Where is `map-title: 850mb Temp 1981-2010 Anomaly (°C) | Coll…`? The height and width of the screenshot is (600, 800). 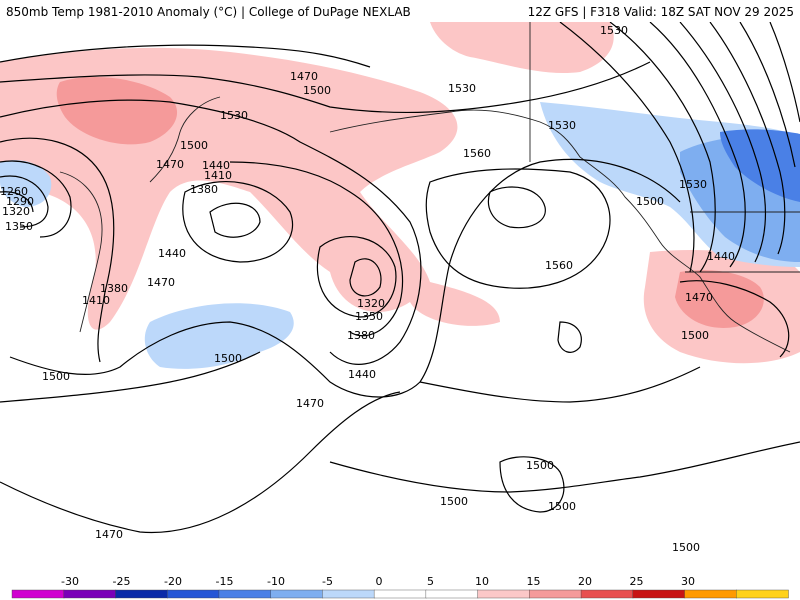
map-title: 850mb Temp 1981-2010 Anomaly (°C) | Coll… is located at coordinates (208, 12).